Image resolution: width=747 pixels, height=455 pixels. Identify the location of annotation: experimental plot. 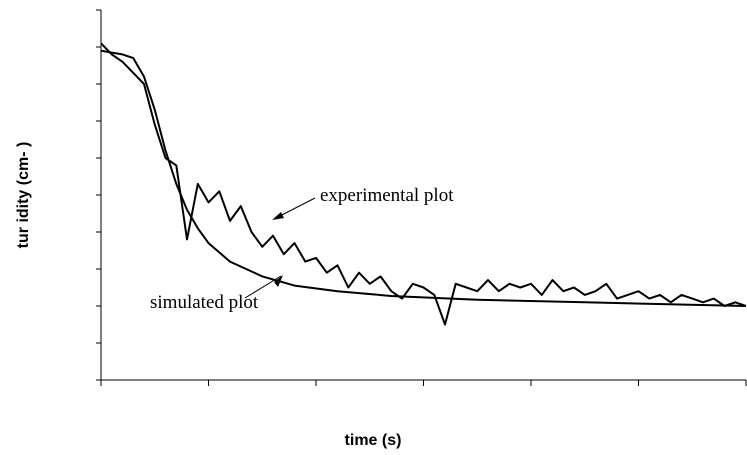
(387, 195).